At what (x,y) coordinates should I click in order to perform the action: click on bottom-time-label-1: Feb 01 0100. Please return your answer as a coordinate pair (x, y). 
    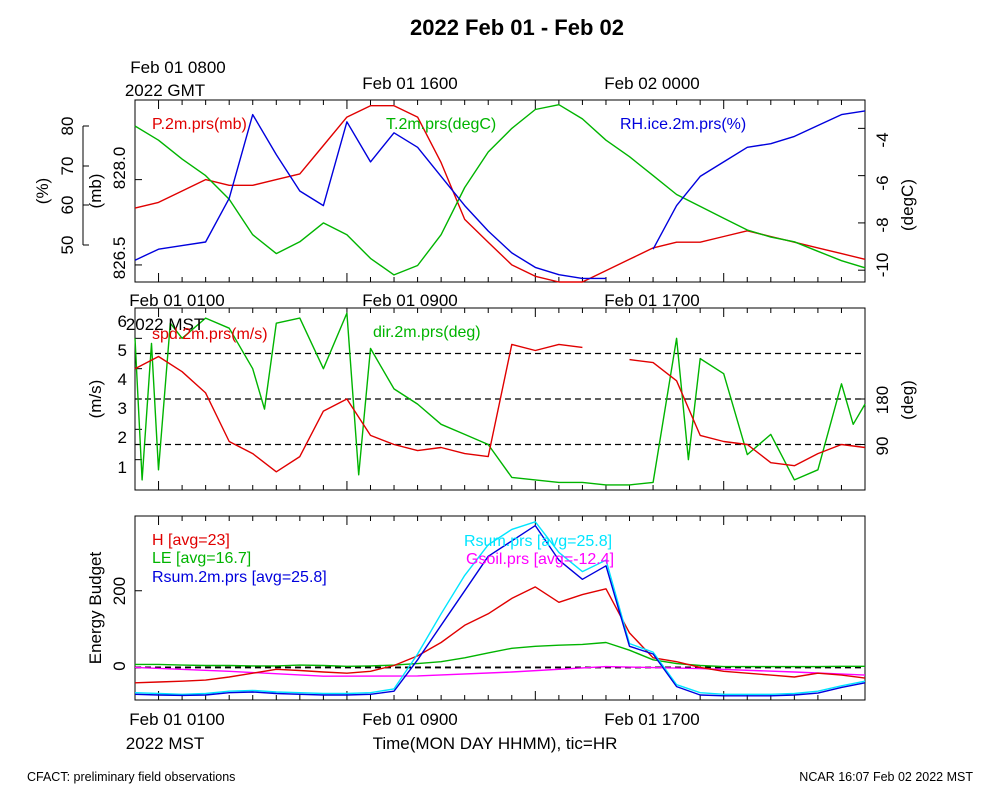
    Looking at the image, I should click on (176, 719).